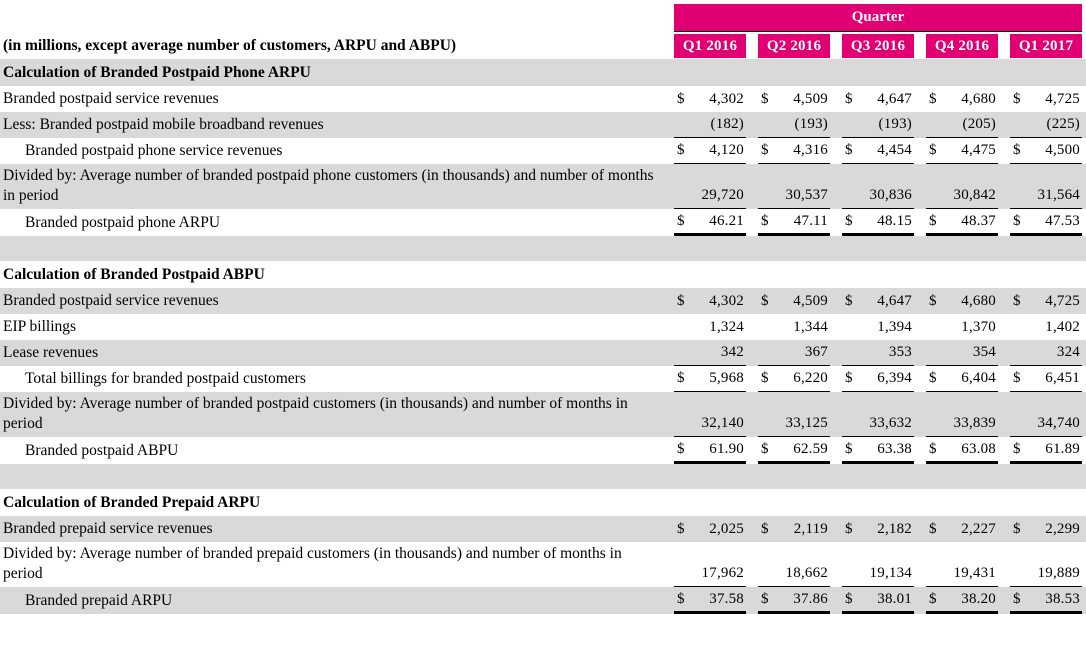  Describe the element at coordinates (722, 573) in the screenshot. I see `value-text: 17,962` at that location.